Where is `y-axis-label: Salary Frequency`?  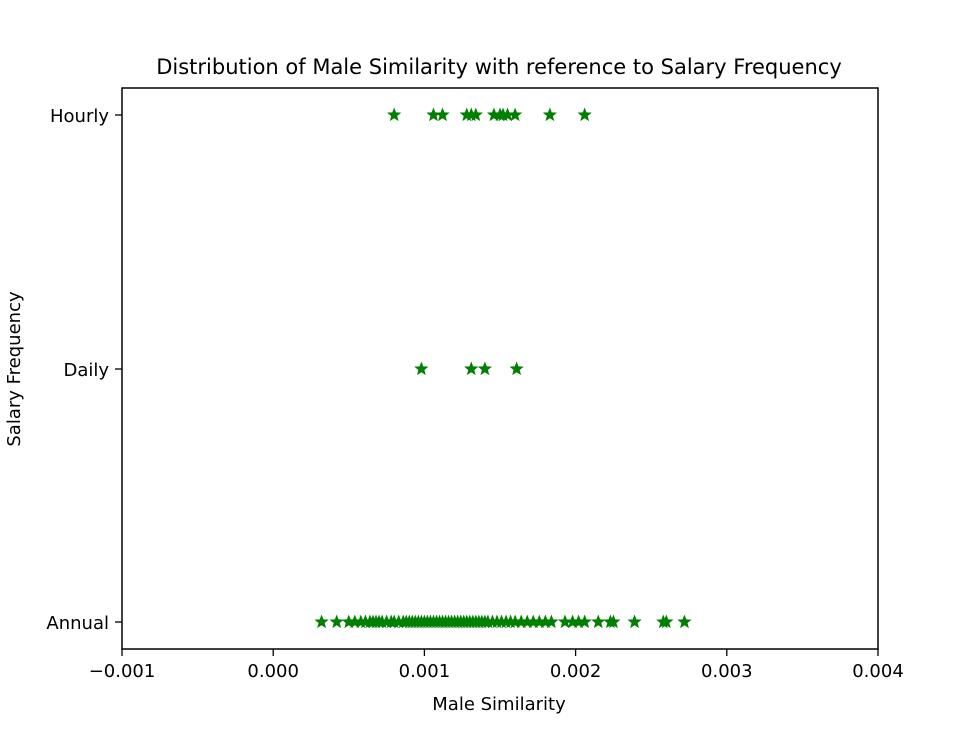 y-axis-label: Salary Frequency is located at coordinates (14, 369).